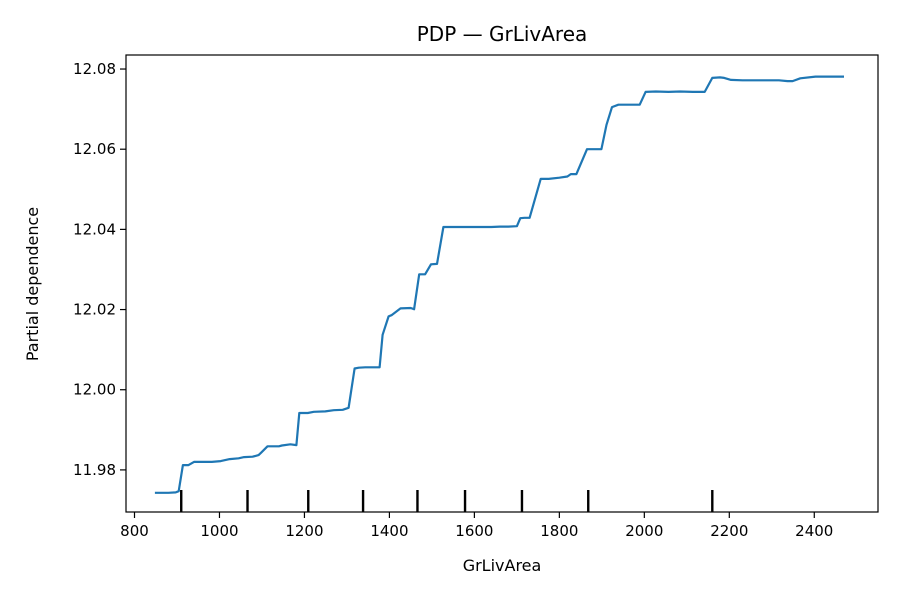  I want to click on x-tick-label: 1800, so click(559, 531).